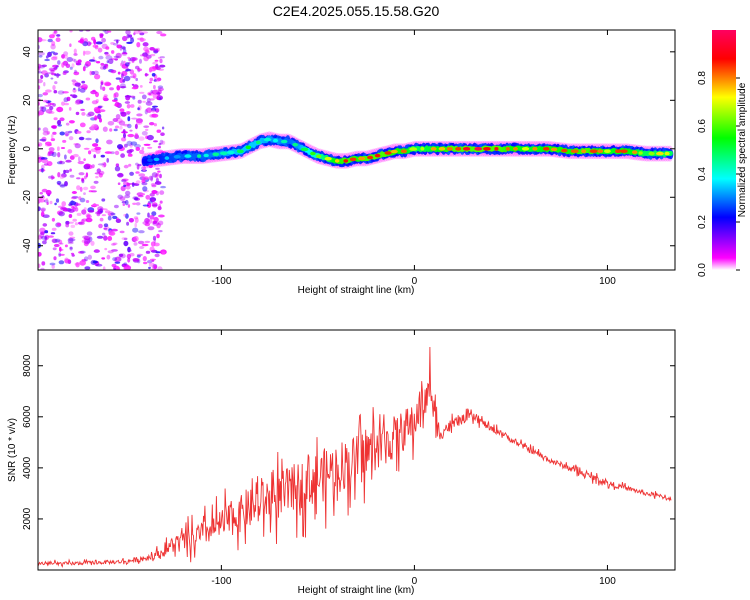 This screenshot has width=750, height=600. What do you see at coordinates (27, 52) in the screenshot?
I see `y-tick-label: 40` at bounding box center [27, 52].